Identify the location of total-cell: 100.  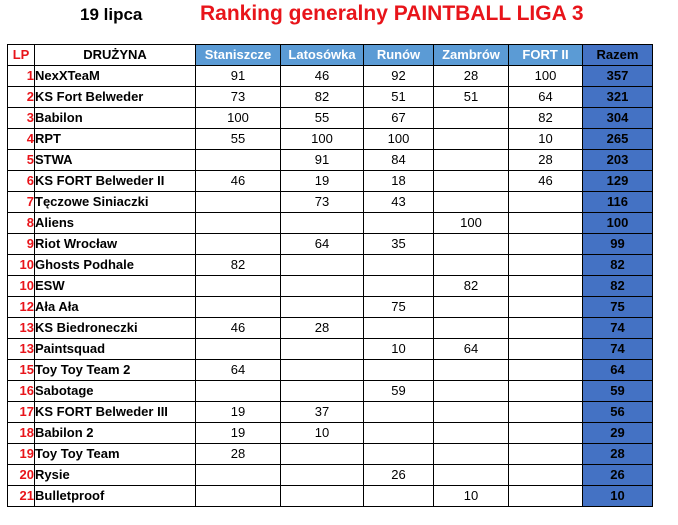
(617, 223).